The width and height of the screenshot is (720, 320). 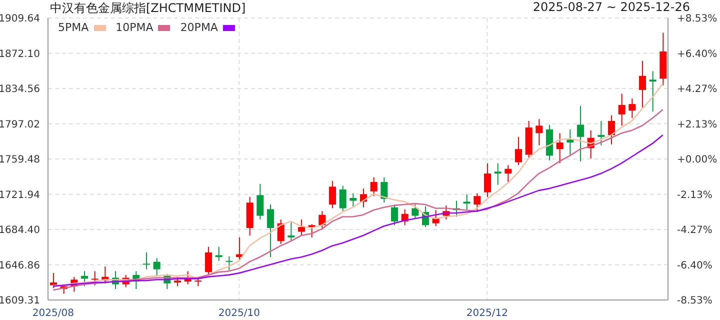 I want to click on y-tick-label: 1834.56, so click(x=20, y=90).